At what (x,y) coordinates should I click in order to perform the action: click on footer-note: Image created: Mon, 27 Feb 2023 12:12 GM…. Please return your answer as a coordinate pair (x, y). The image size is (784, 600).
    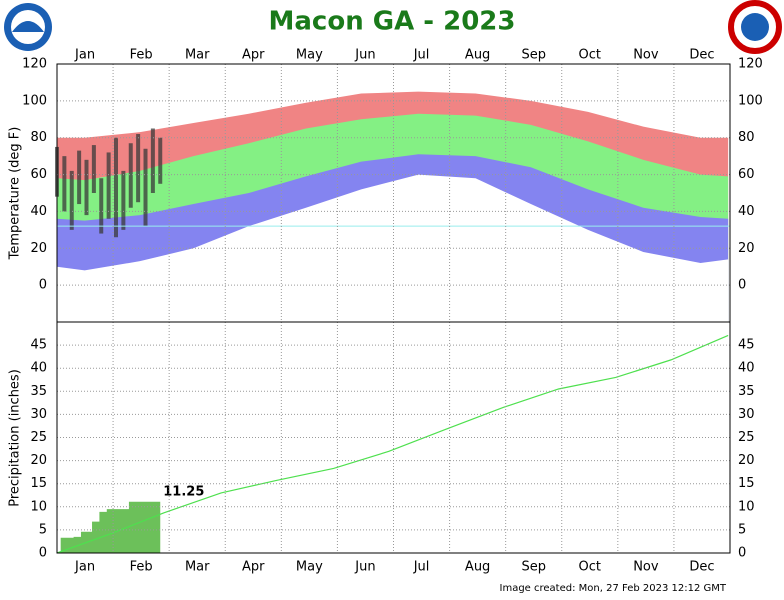
    Looking at the image, I should click on (613, 588).